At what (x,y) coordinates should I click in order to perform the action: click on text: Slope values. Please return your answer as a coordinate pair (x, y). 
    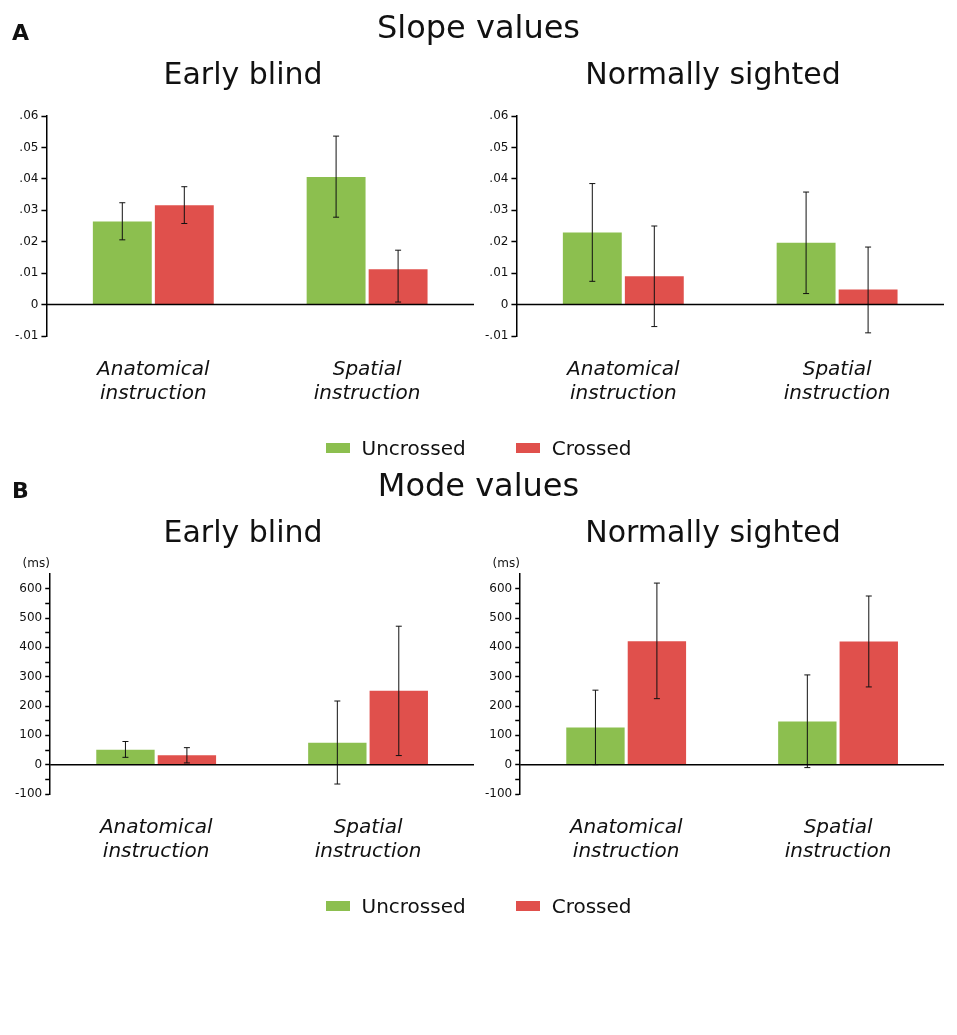
    Looking at the image, I should click on (478, 27).